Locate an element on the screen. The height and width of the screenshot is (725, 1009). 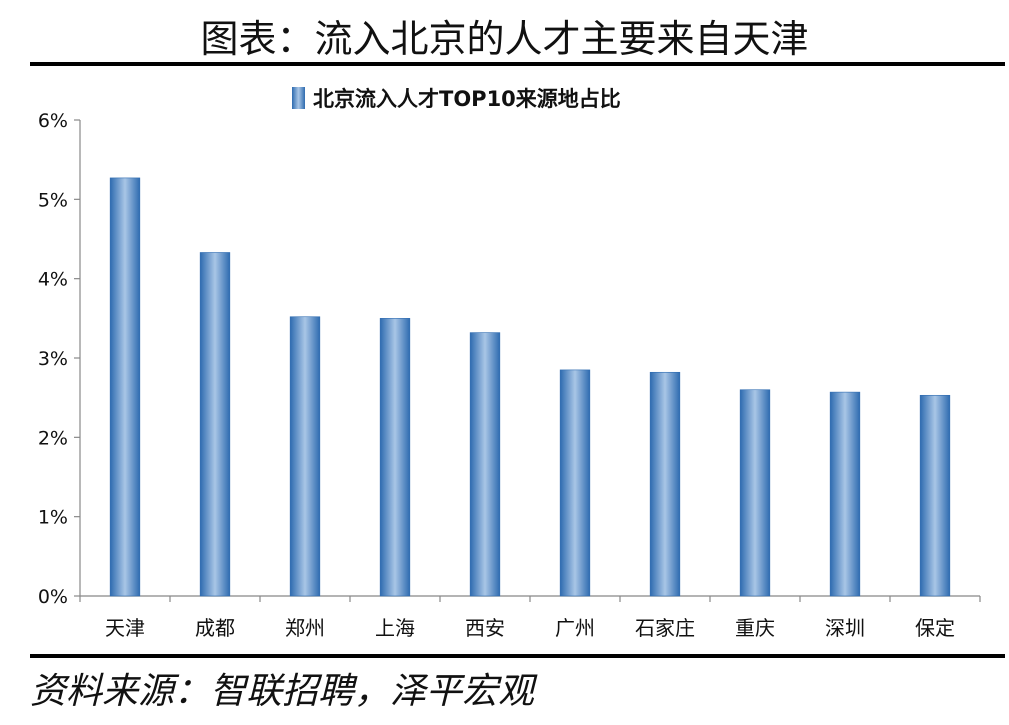
x-tick-label: 深圳 is located at coordinates (845, 628).